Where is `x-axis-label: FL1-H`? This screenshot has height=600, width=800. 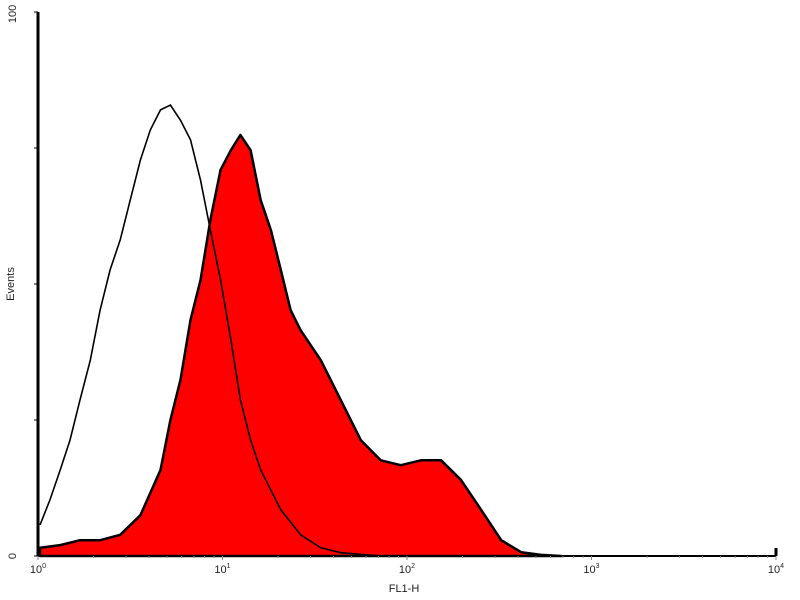 x-axis-label: FL1-H is located at coordinates (404, 589).